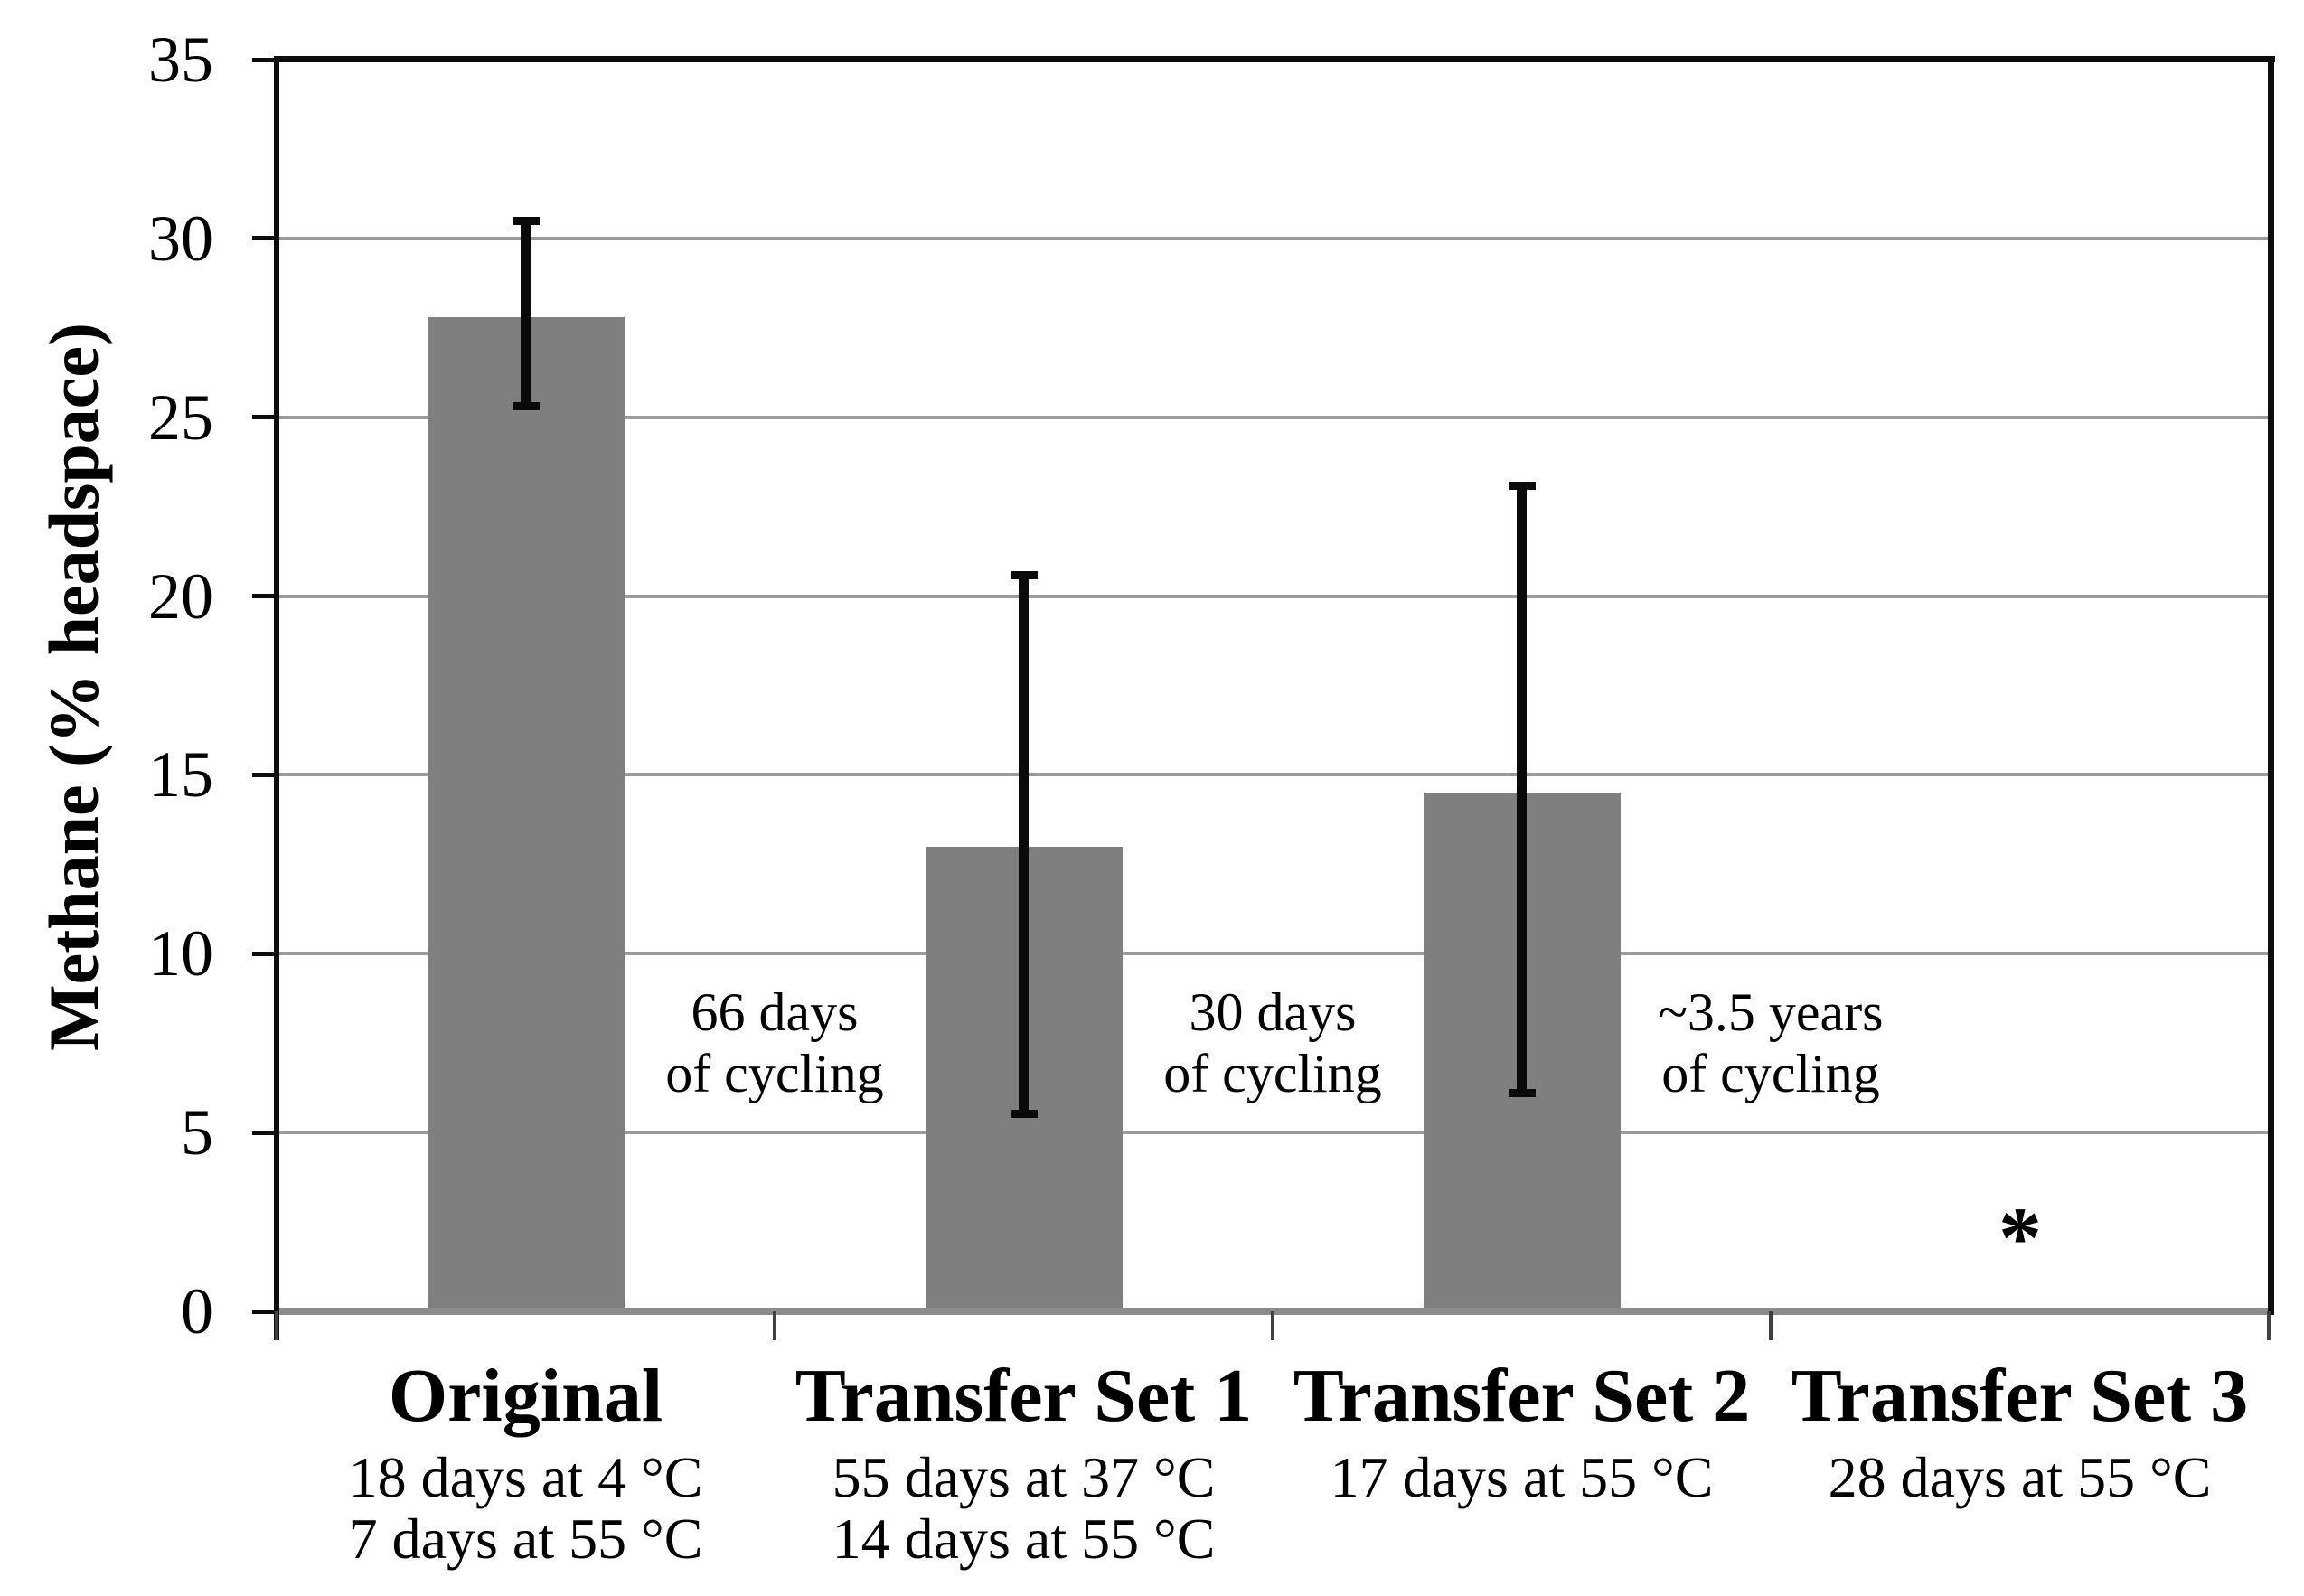 This screenshot has width=2304, height=1596. What do you see at coordinates (180, 417) in the screenshot?
I see `y-axis-tick-label-25: 25` at bounding box center [180, 417].